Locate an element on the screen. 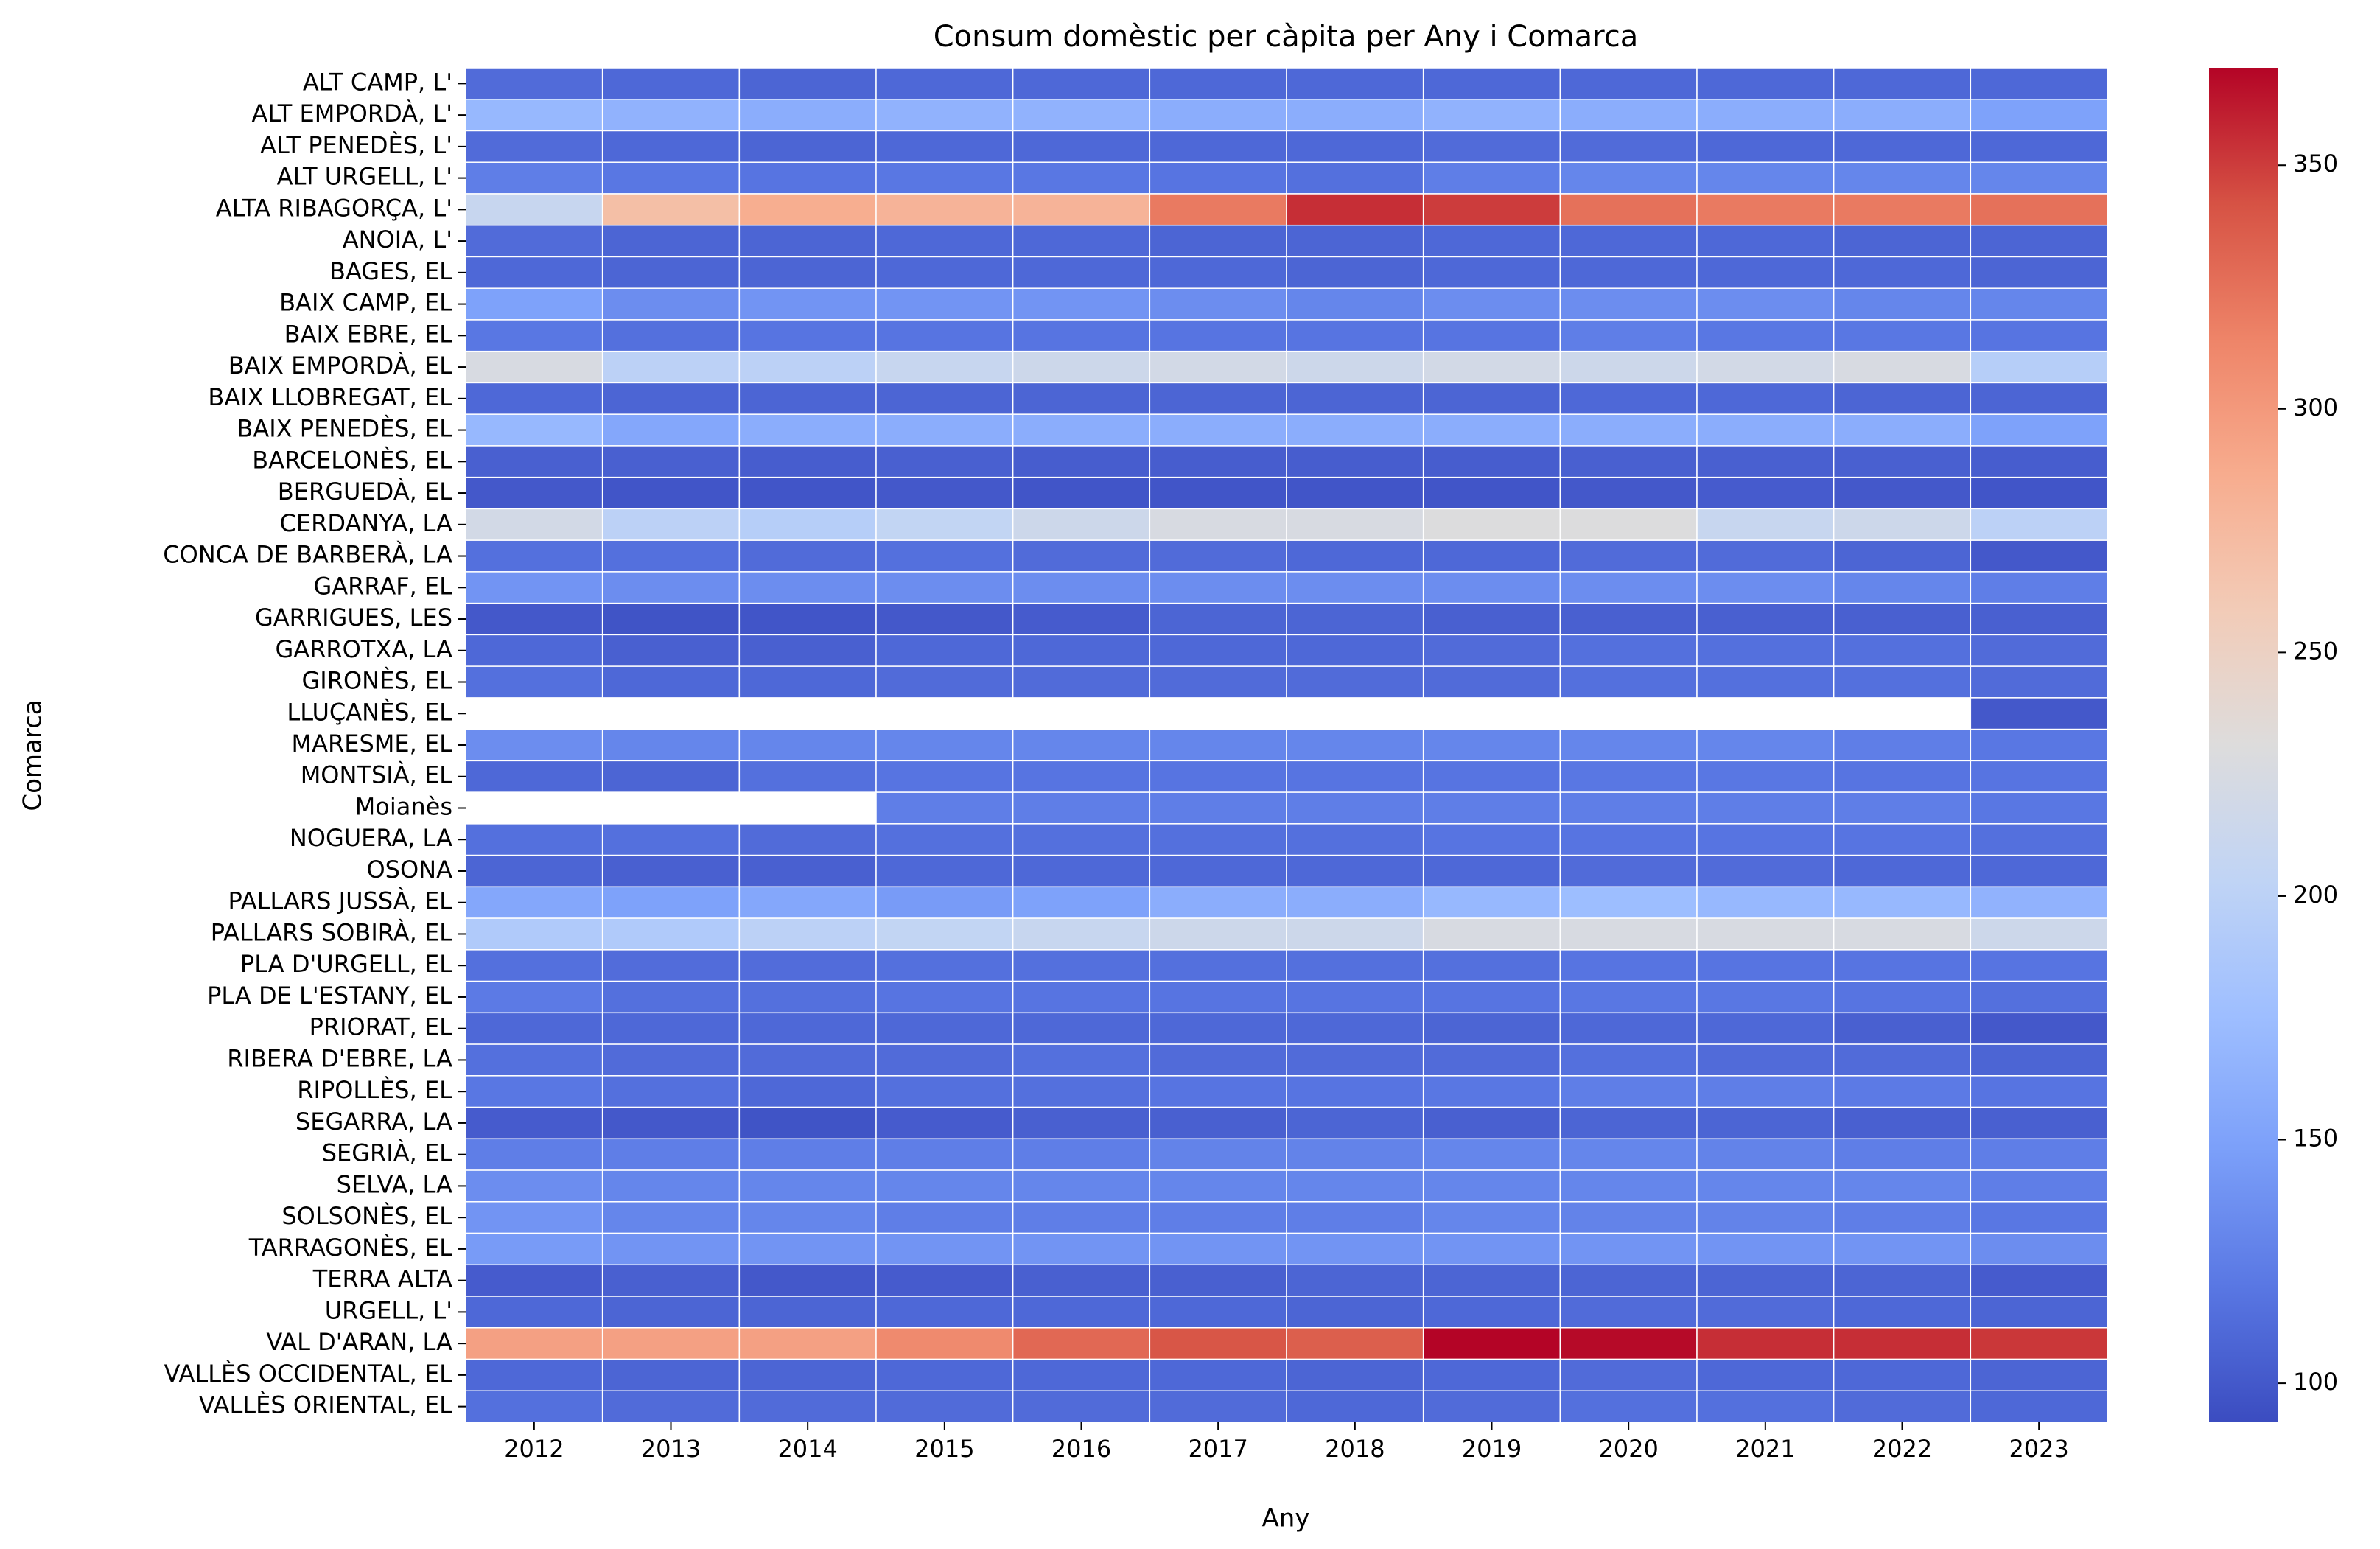 Image resolution: width=2380 pixels, height=1549 pixels. x-tick-label: 2015 is located at coordinates (944, 1449).